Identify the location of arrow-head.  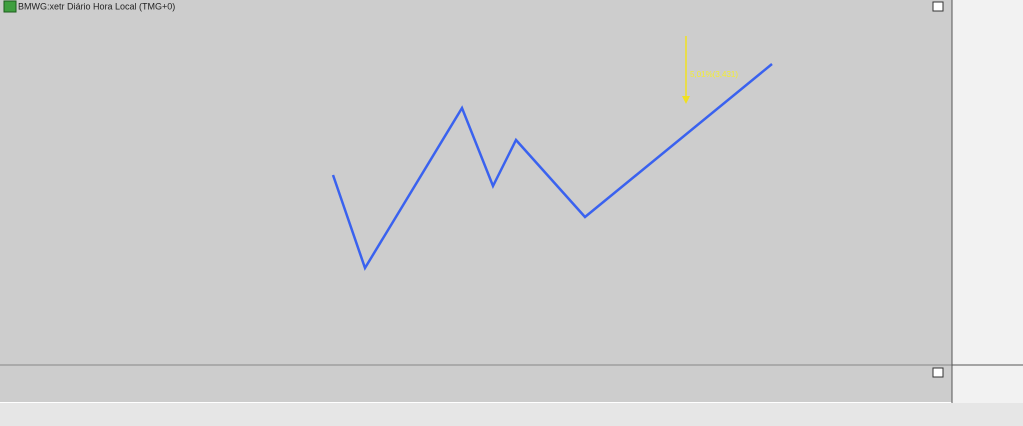
(686, 100).